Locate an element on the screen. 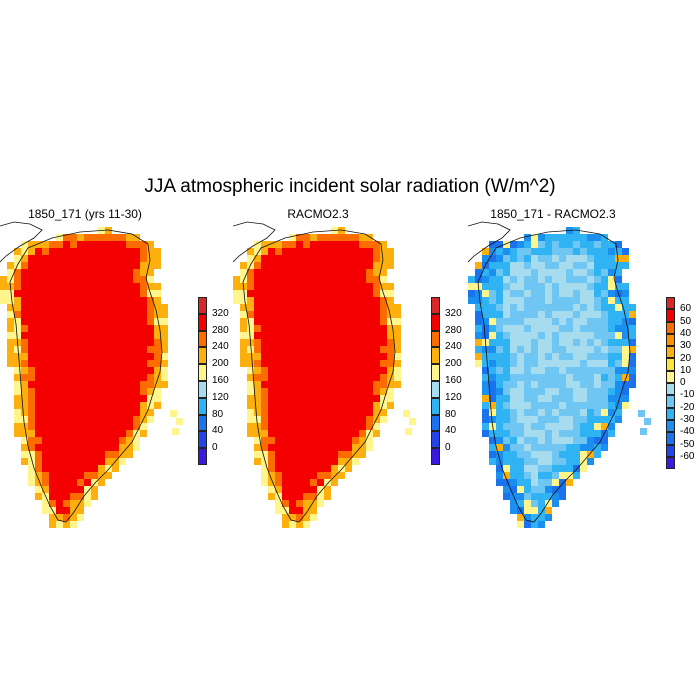 Image resolution: width=700 pixels, height=700 pixels. colorbar-tick-label: 60 is located at coordinates (686, 309).